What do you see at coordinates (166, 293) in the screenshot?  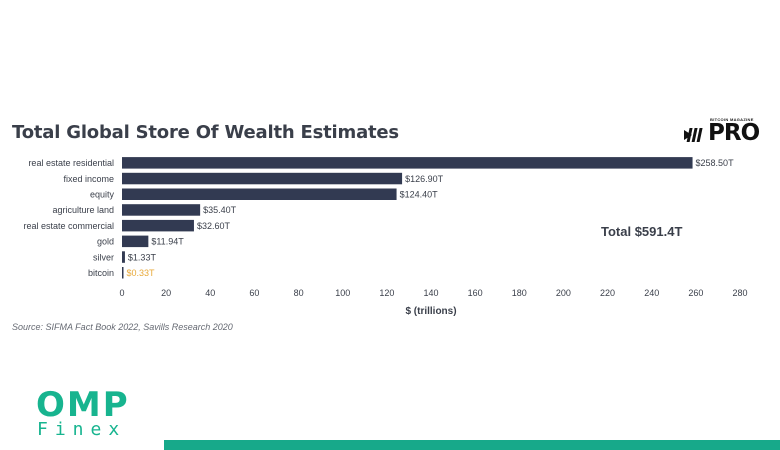 I see `x-tick-label: 20` at bounding box center [166, 293].